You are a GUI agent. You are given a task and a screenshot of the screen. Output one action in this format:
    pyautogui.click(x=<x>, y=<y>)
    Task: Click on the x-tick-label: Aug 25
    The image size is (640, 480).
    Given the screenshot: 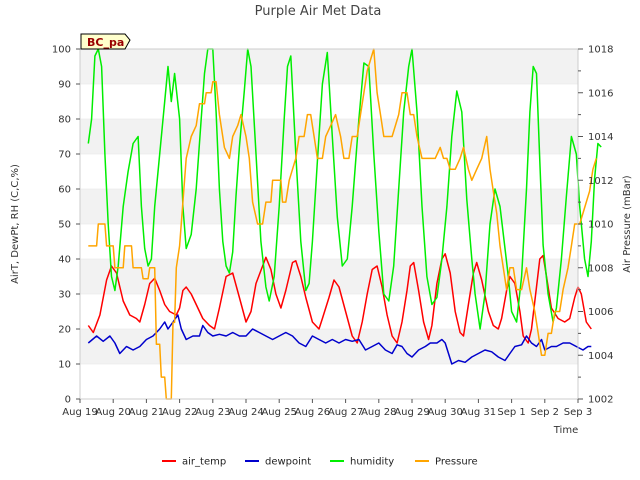 What is the action you would take?
    pyautogui.click(x=278, y=412)
    